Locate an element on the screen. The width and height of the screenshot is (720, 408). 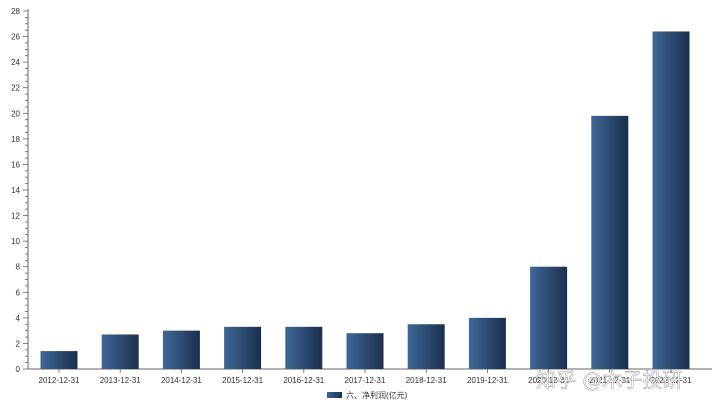
x-tick-label: 2020-12-31 is located at coordinates (548, 380).